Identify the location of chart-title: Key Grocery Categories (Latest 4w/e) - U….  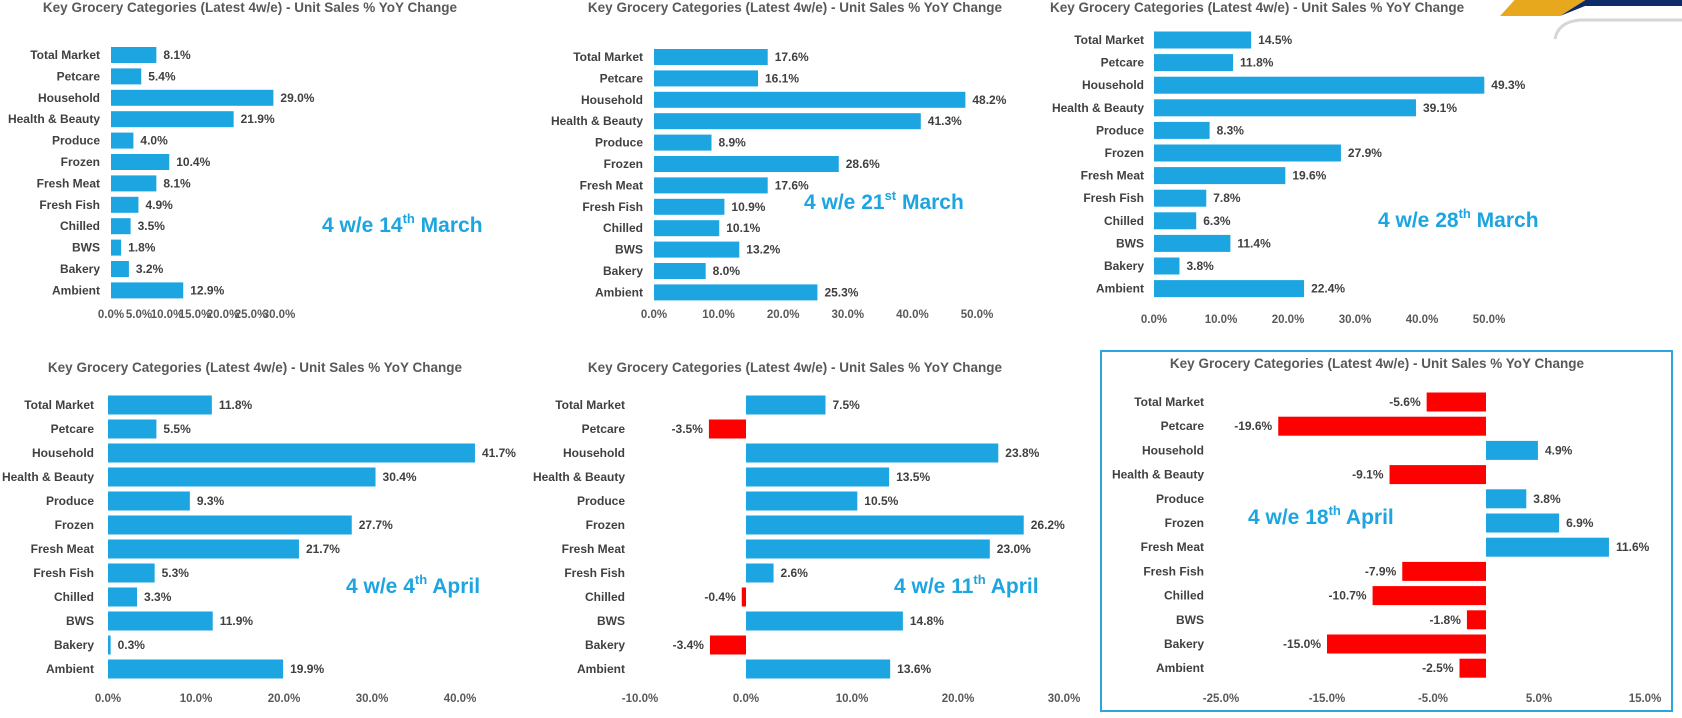
(250, 7).